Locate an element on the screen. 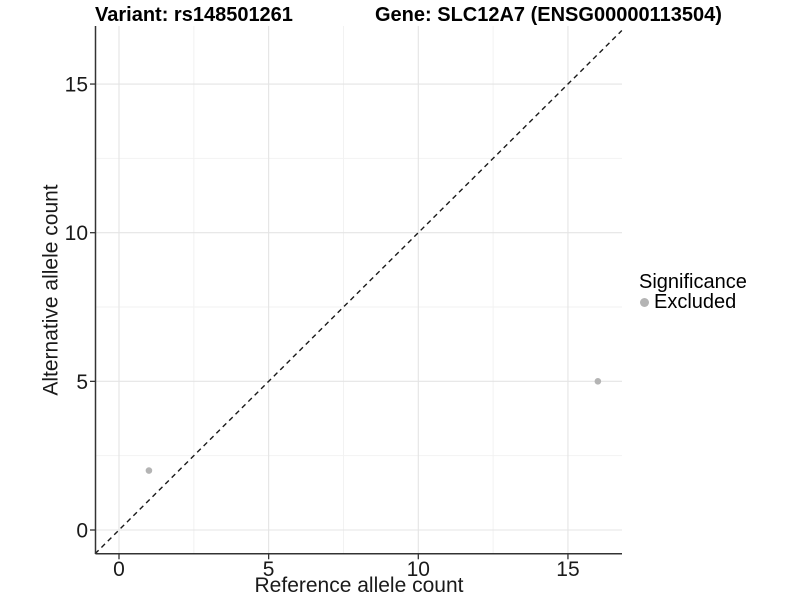  legend-item-excluded: Excluded is located at coordinates (693, 302).